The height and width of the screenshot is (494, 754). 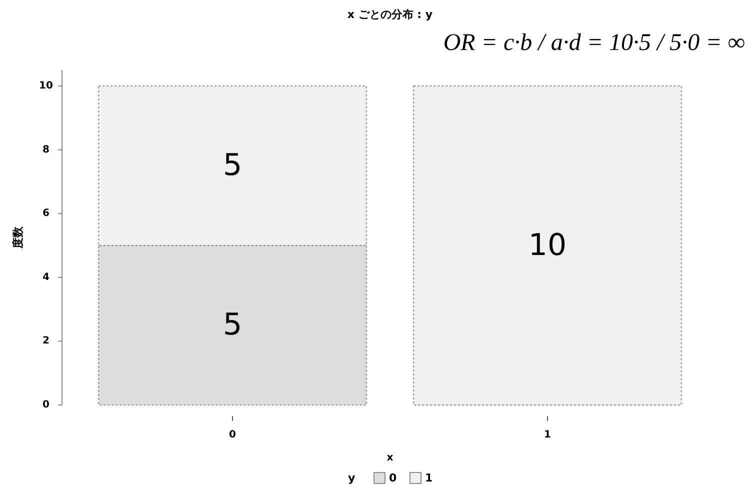 I want to click on y-tick-label: 2, so click(x=46, y=341).